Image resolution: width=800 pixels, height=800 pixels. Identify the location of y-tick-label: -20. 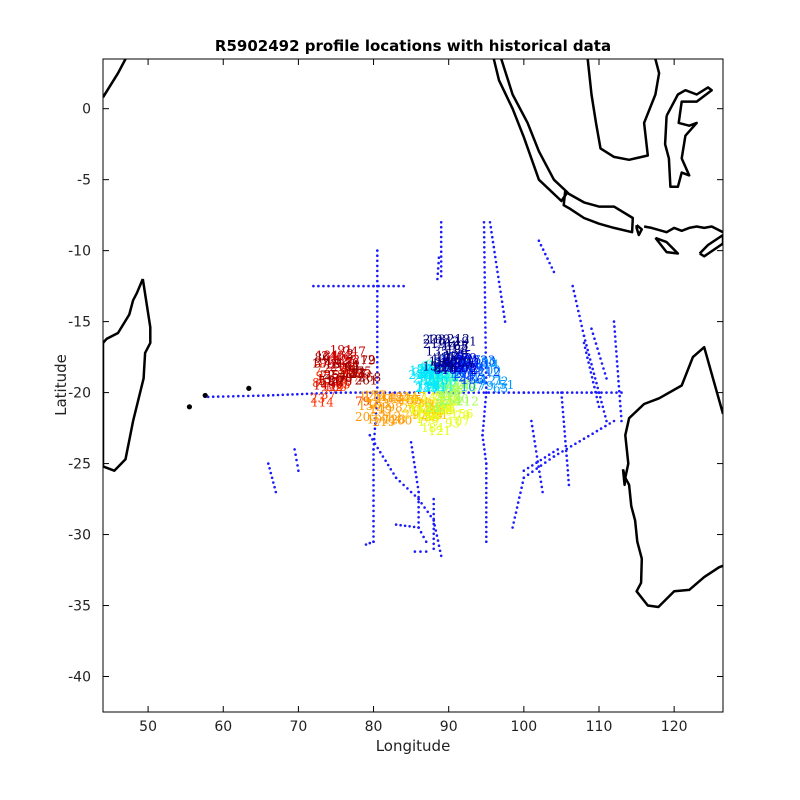
(79, 394).